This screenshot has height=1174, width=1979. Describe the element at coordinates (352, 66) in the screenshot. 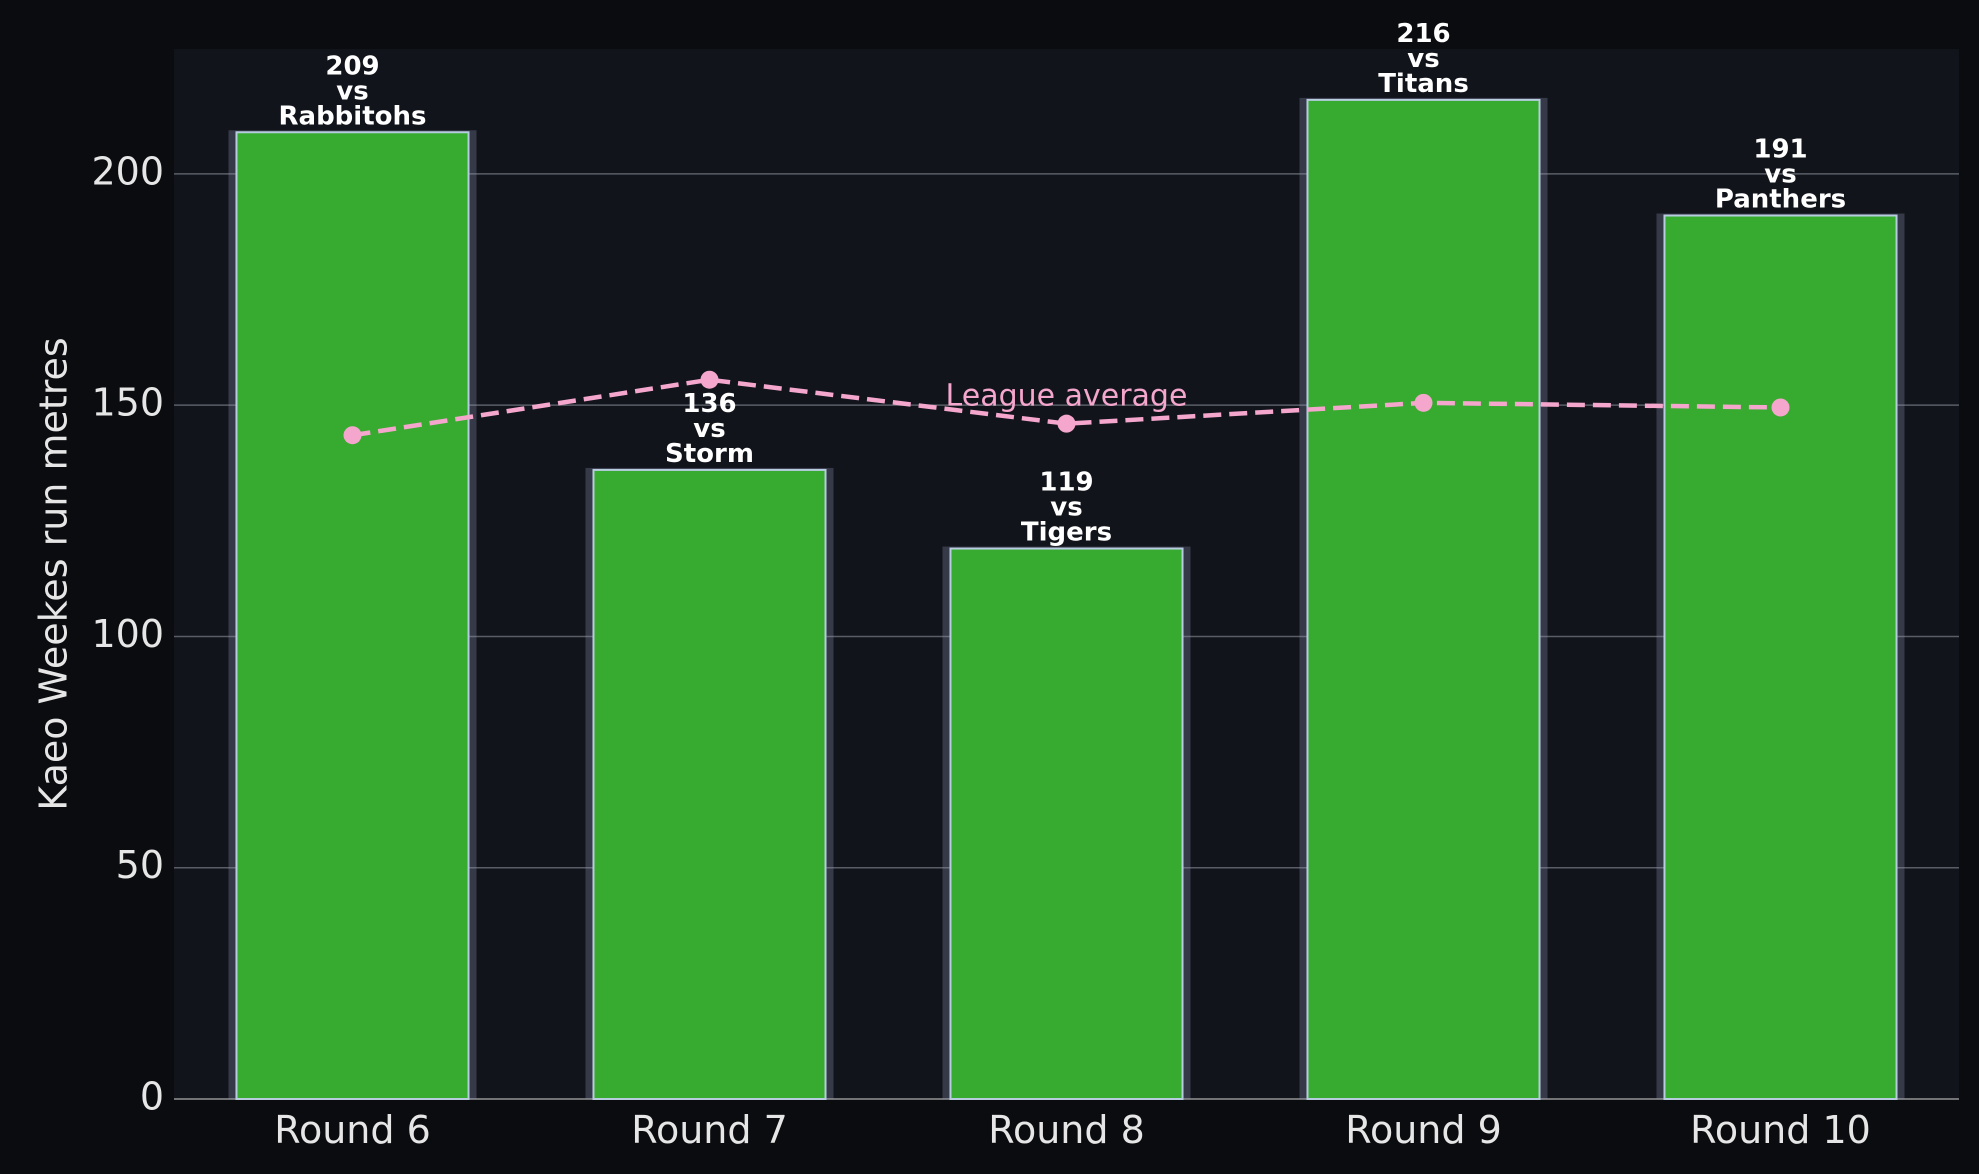

I see `data-label: 209` at that location.